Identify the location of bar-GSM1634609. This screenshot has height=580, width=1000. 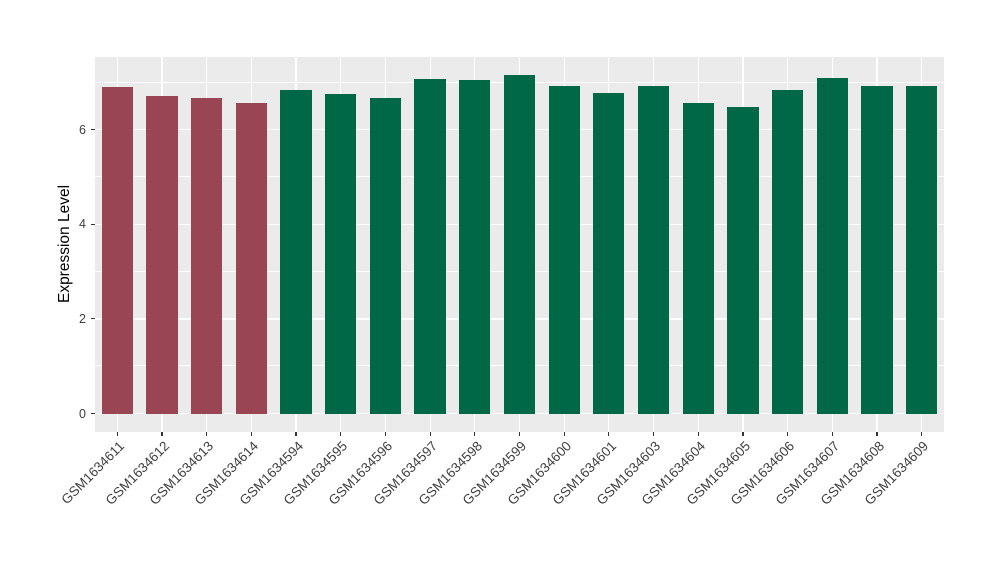
(922, 249).